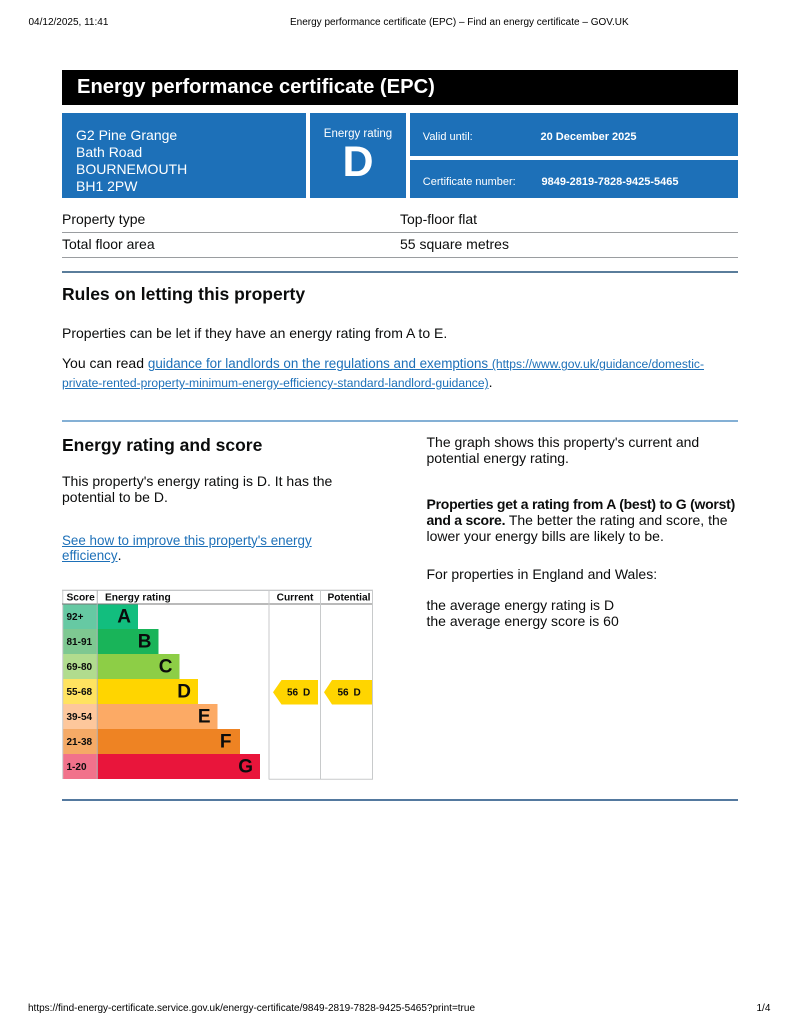  What do you see at coordinates (204, 717) in the screenshot?
I see `svg-text: E` at bounding box center [204, 717].